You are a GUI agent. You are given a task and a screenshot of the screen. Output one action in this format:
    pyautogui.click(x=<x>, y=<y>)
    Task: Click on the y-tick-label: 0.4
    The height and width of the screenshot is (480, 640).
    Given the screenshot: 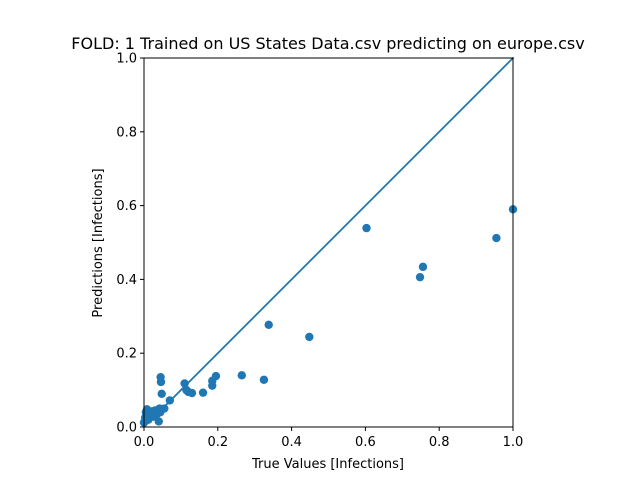 What is the action you would take?
    pyautogui.click(x=126, y=280)
    